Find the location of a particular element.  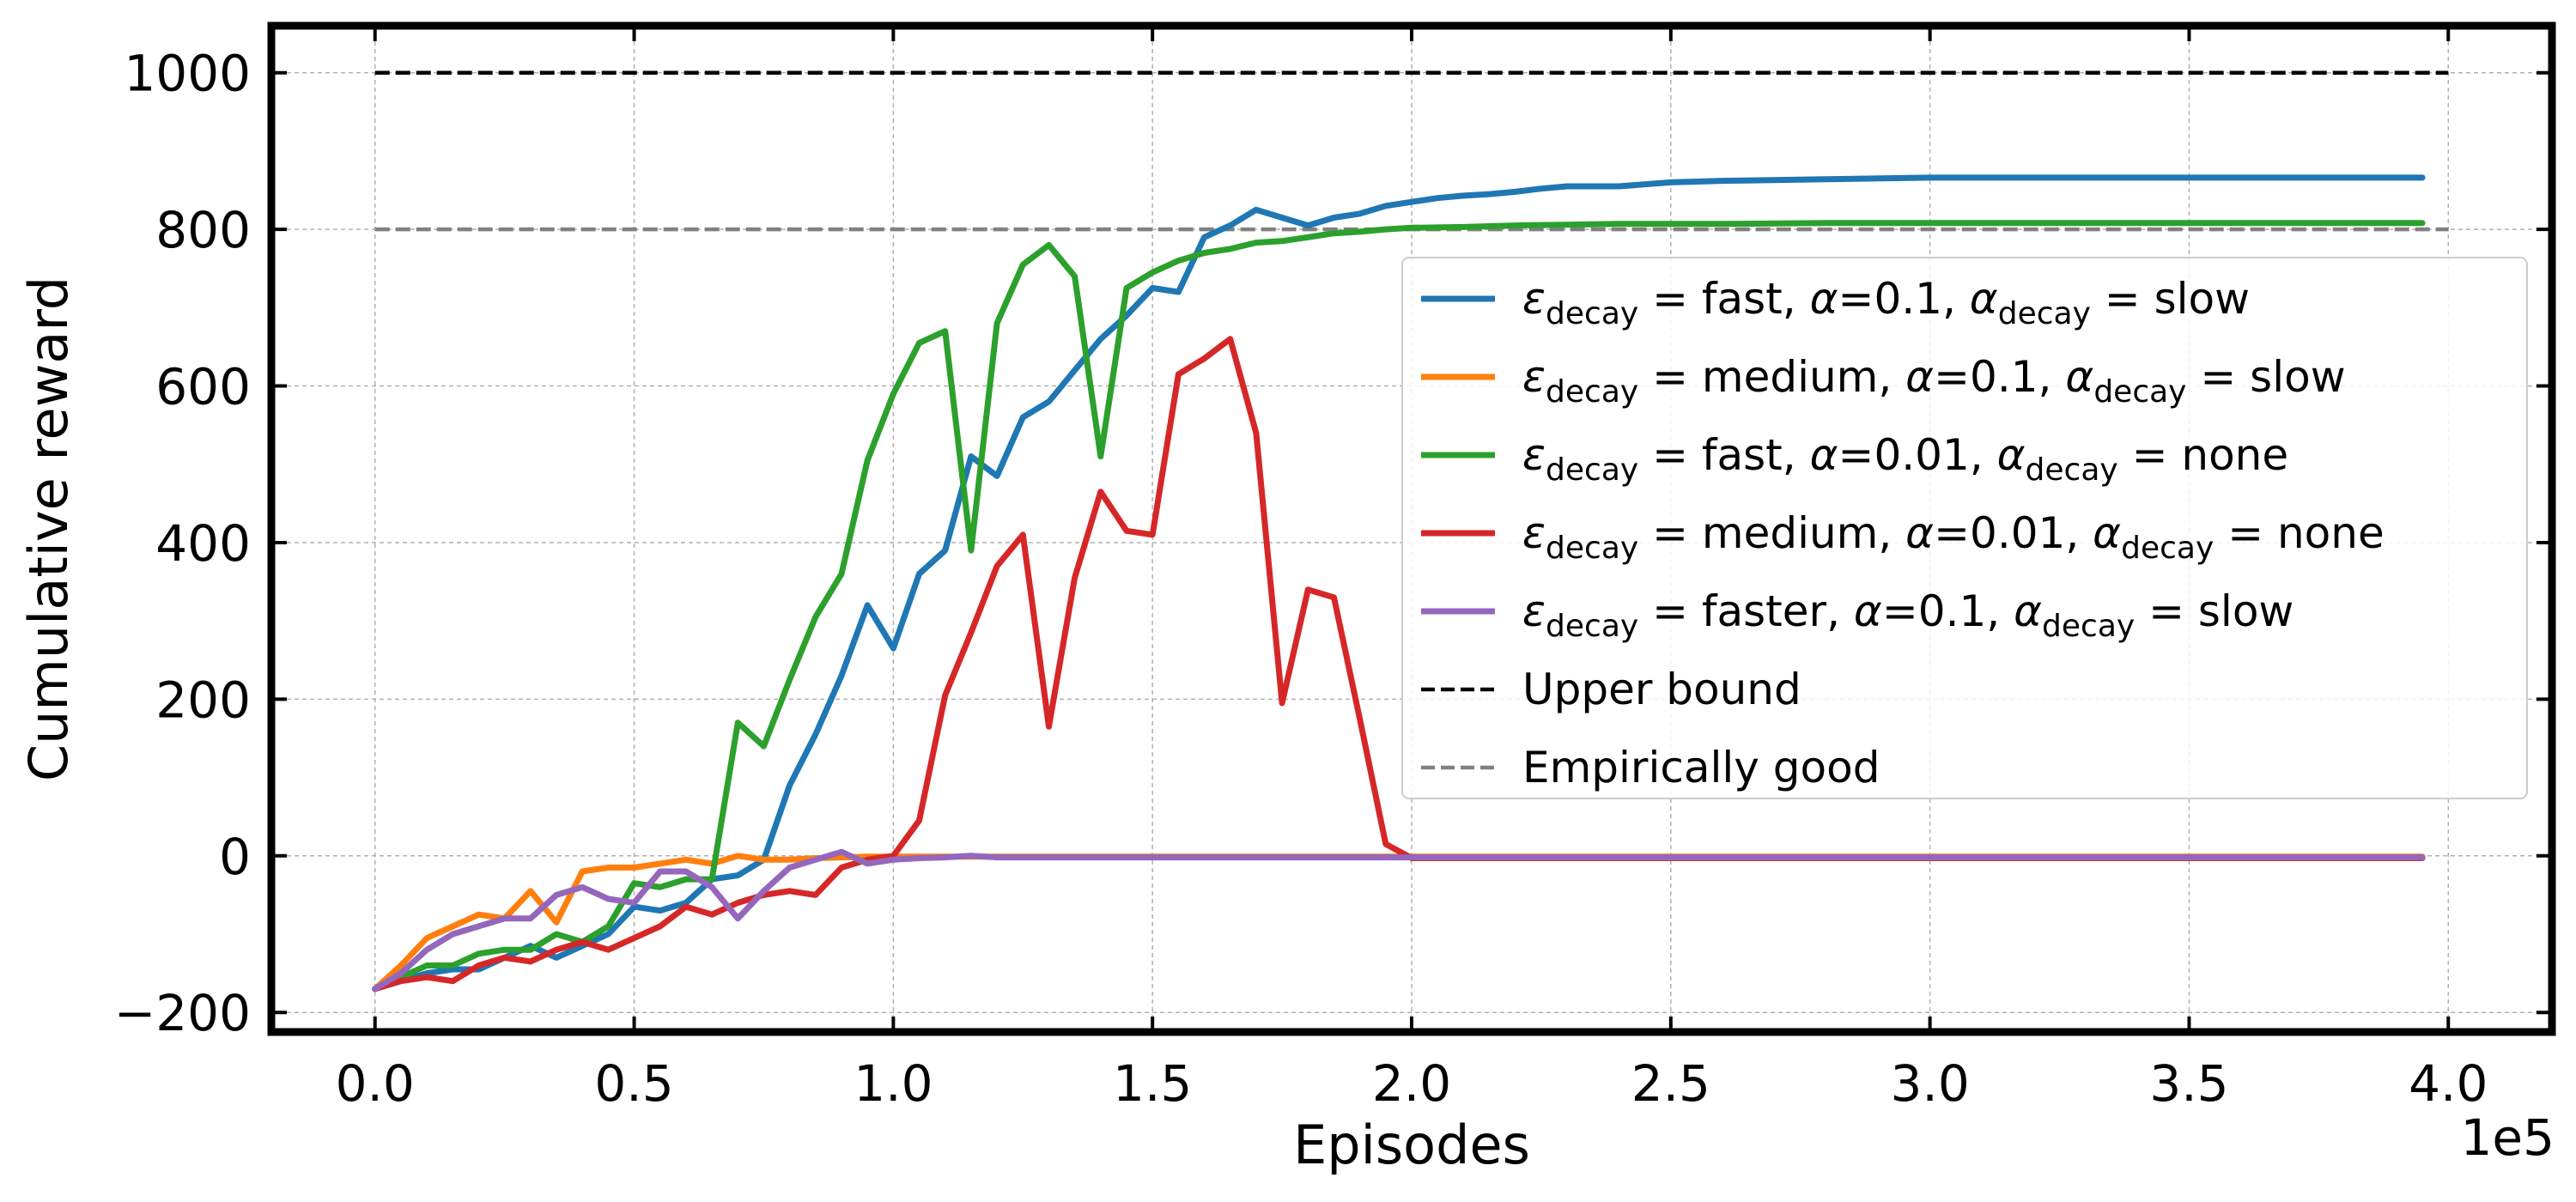

y-tick-label: 200 is located at coordinates (203, 700).